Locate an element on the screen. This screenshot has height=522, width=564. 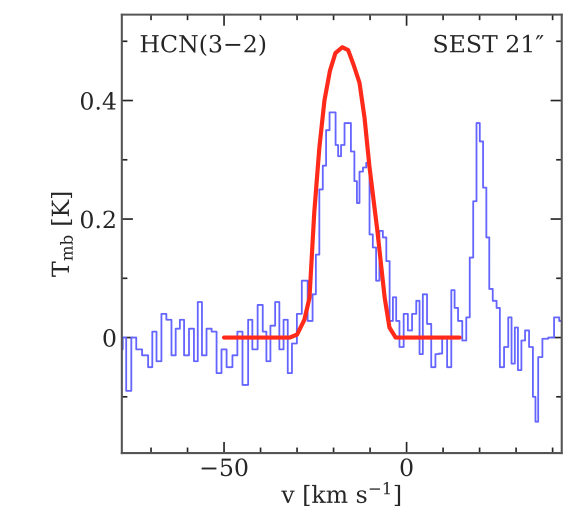
y-tick-label: 0.4 is located at coordinates (98, 101).